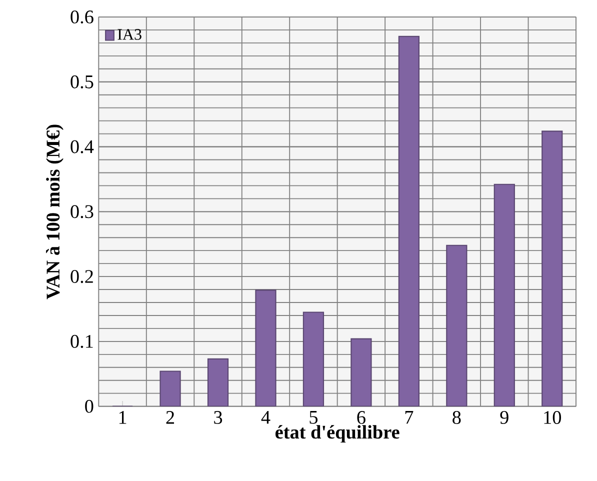  Describe the element at coordinates (130, 34) in the screenshot. I see `legend-label: IA3` at that location.